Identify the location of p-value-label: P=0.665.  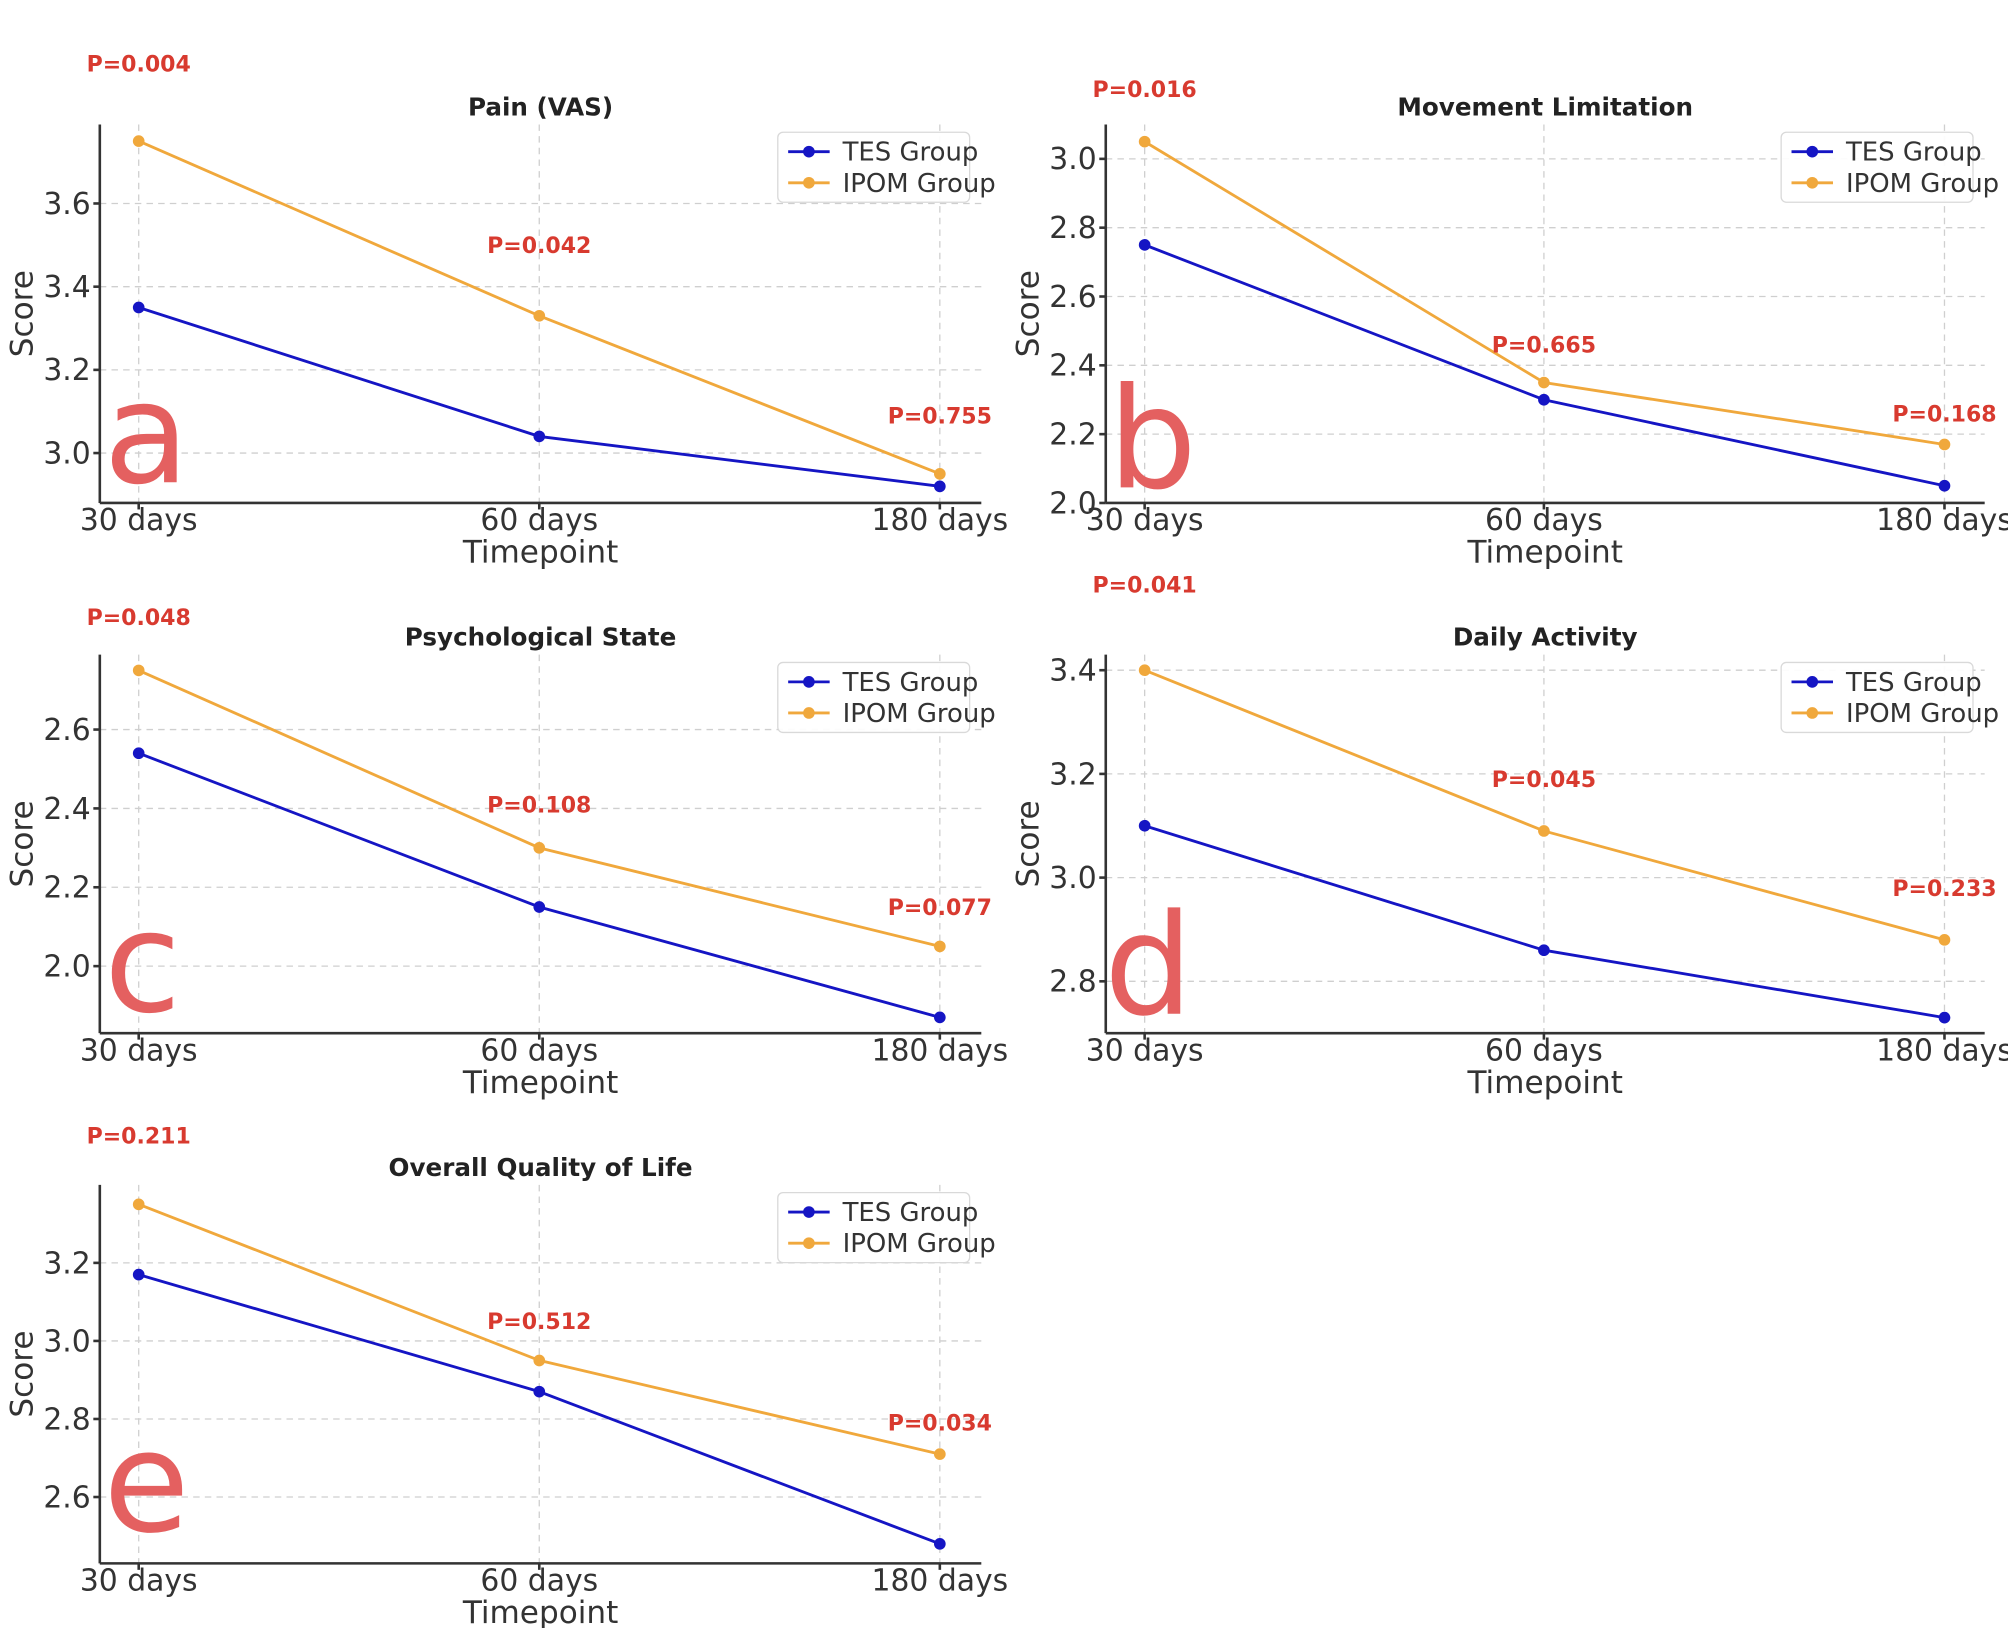
(1544, 345).